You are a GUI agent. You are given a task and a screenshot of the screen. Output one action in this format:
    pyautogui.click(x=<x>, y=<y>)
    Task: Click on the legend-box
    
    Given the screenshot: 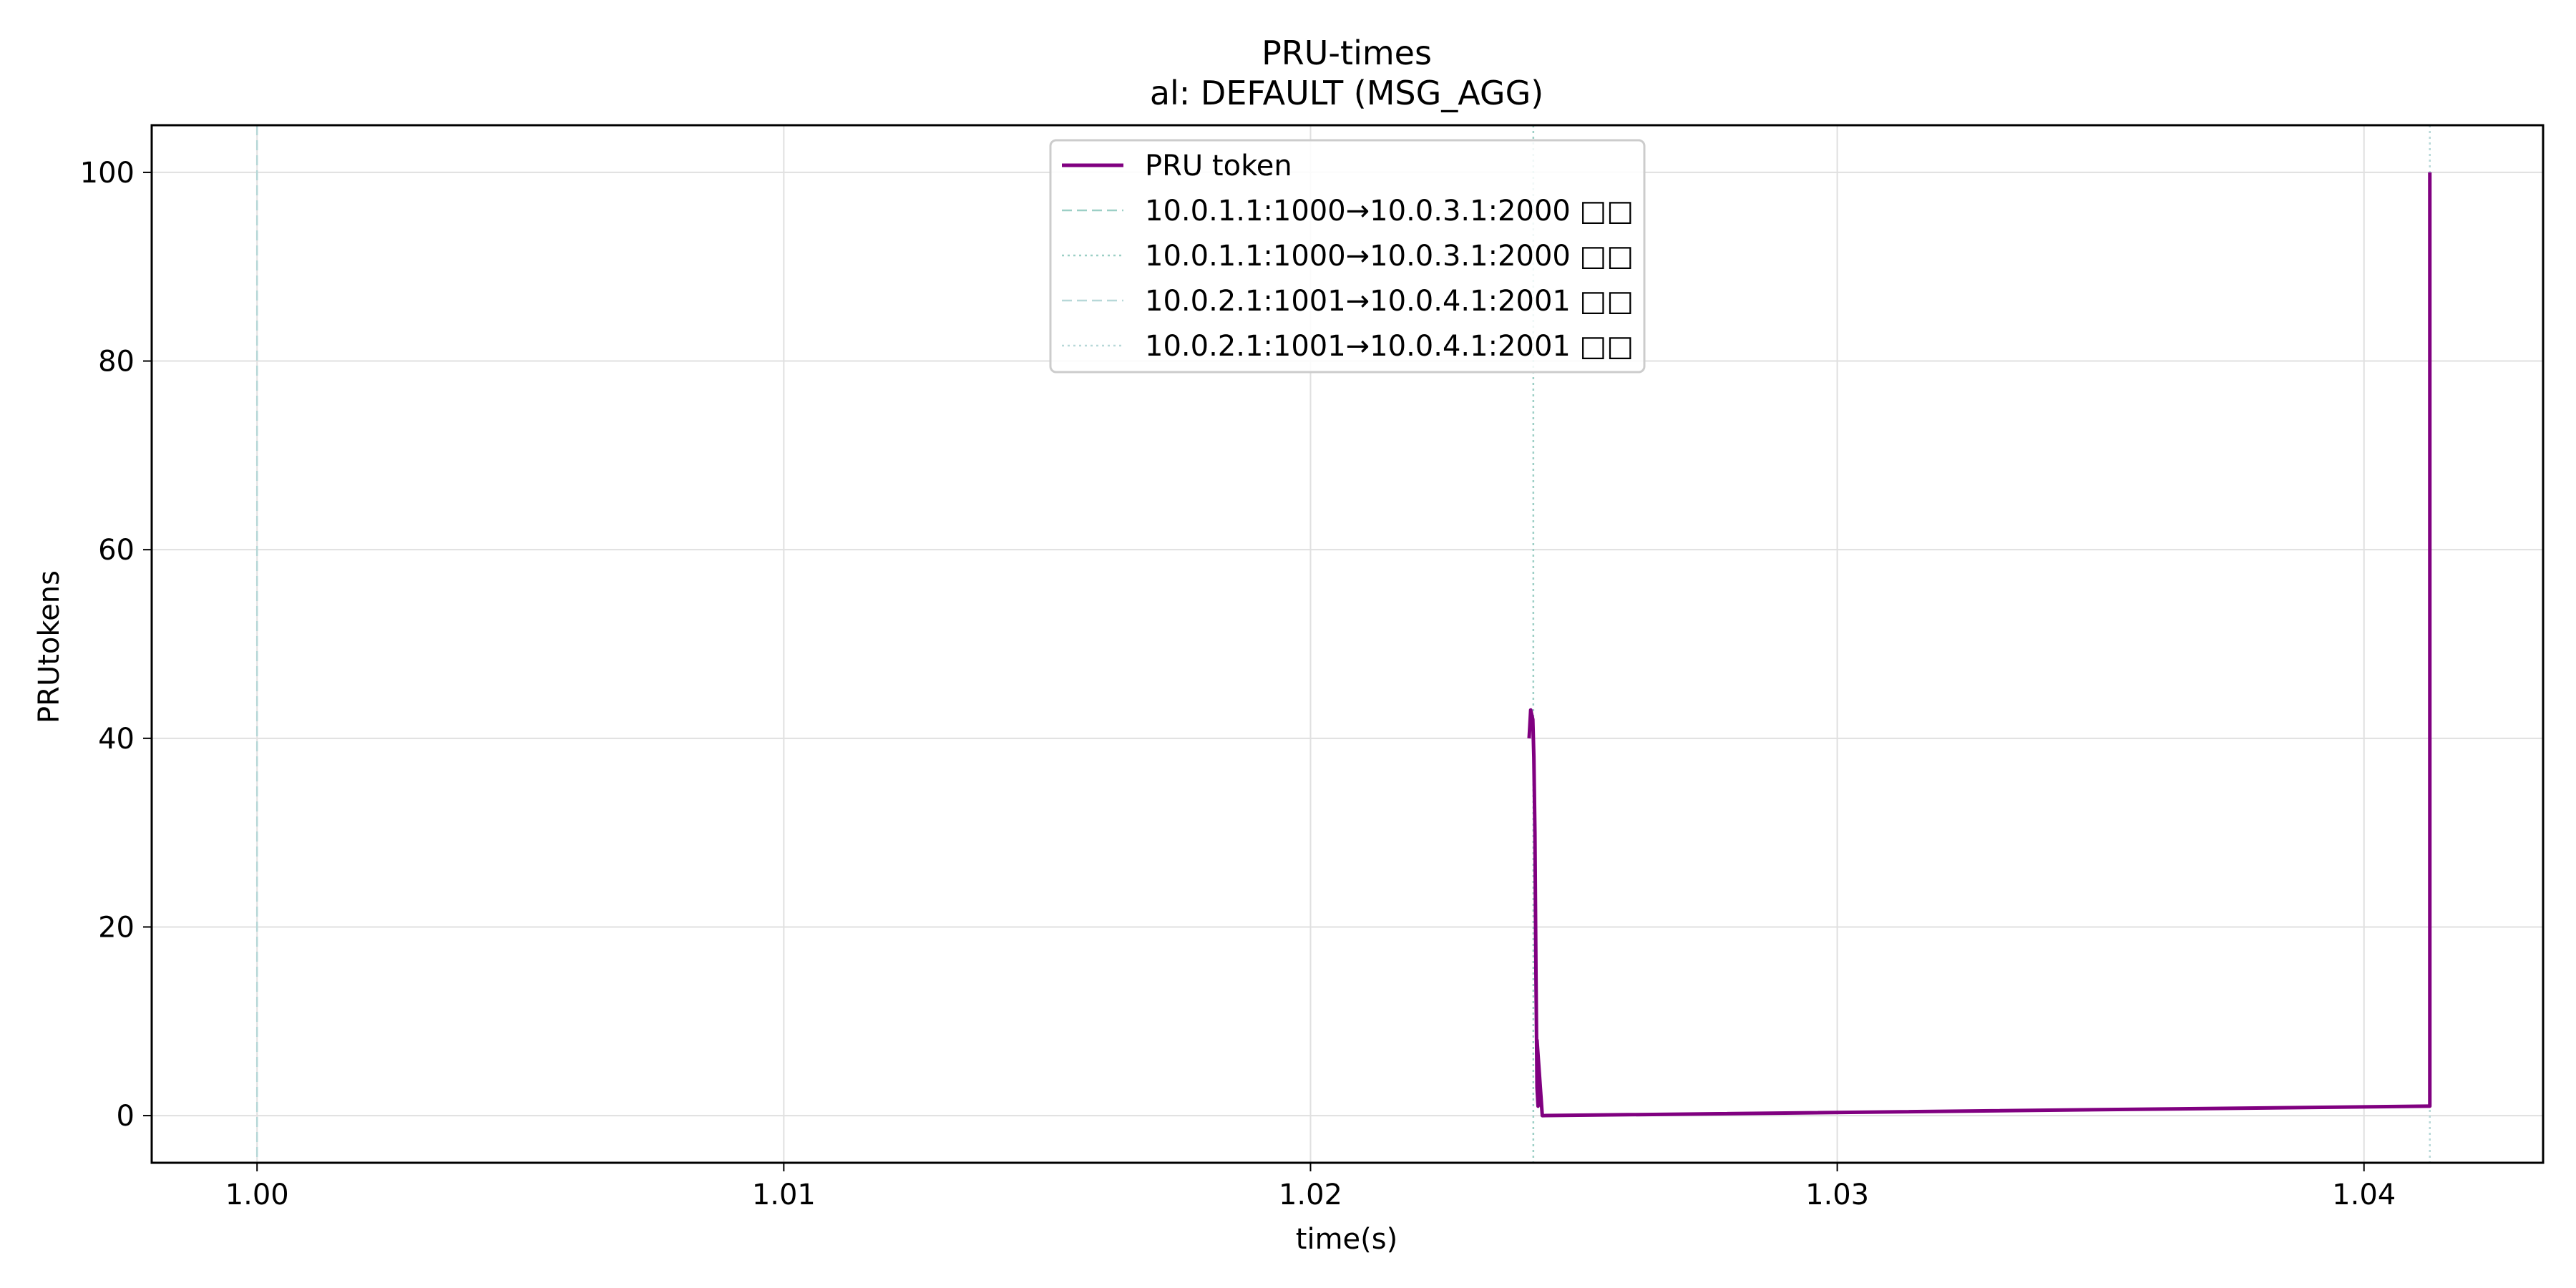 What is the action you would take?
    pyautogui.click(x=1347, y=256)
    